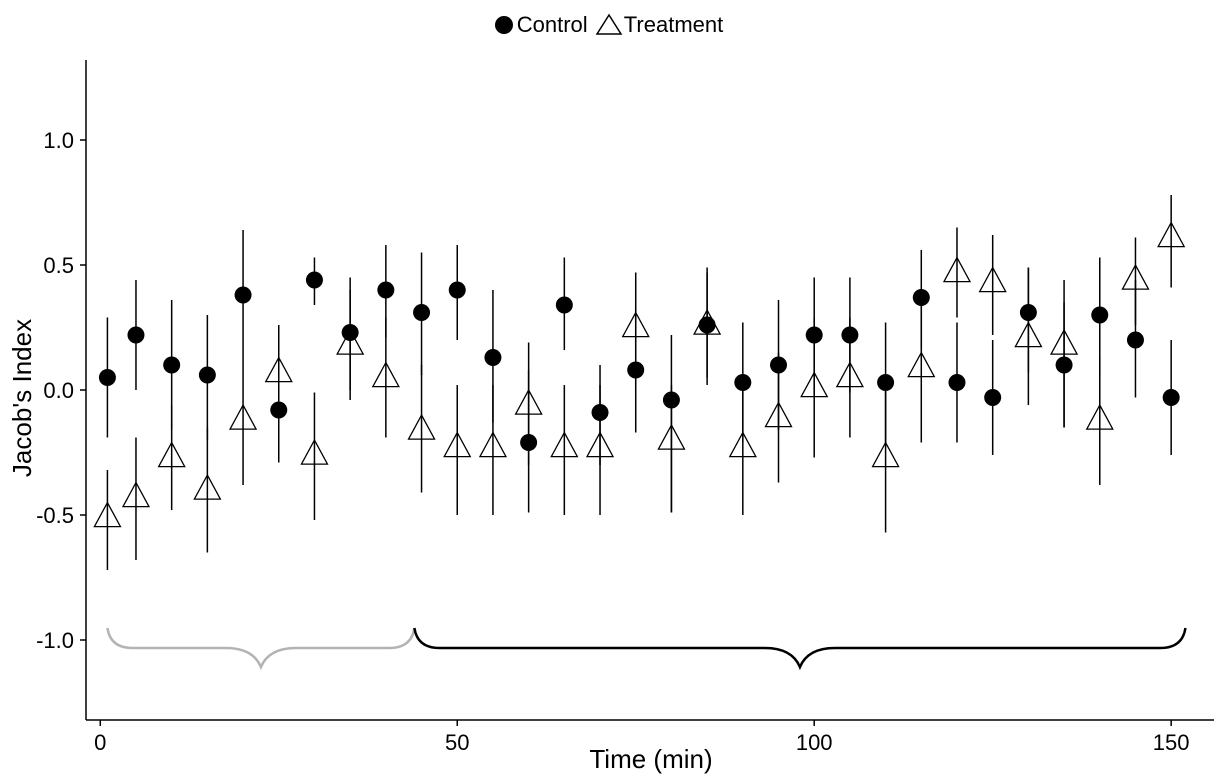  What do you see at coordinates (100, 742) in the screenshot?
I see `x-tick-label: 0` at bounding box center [100, 742].